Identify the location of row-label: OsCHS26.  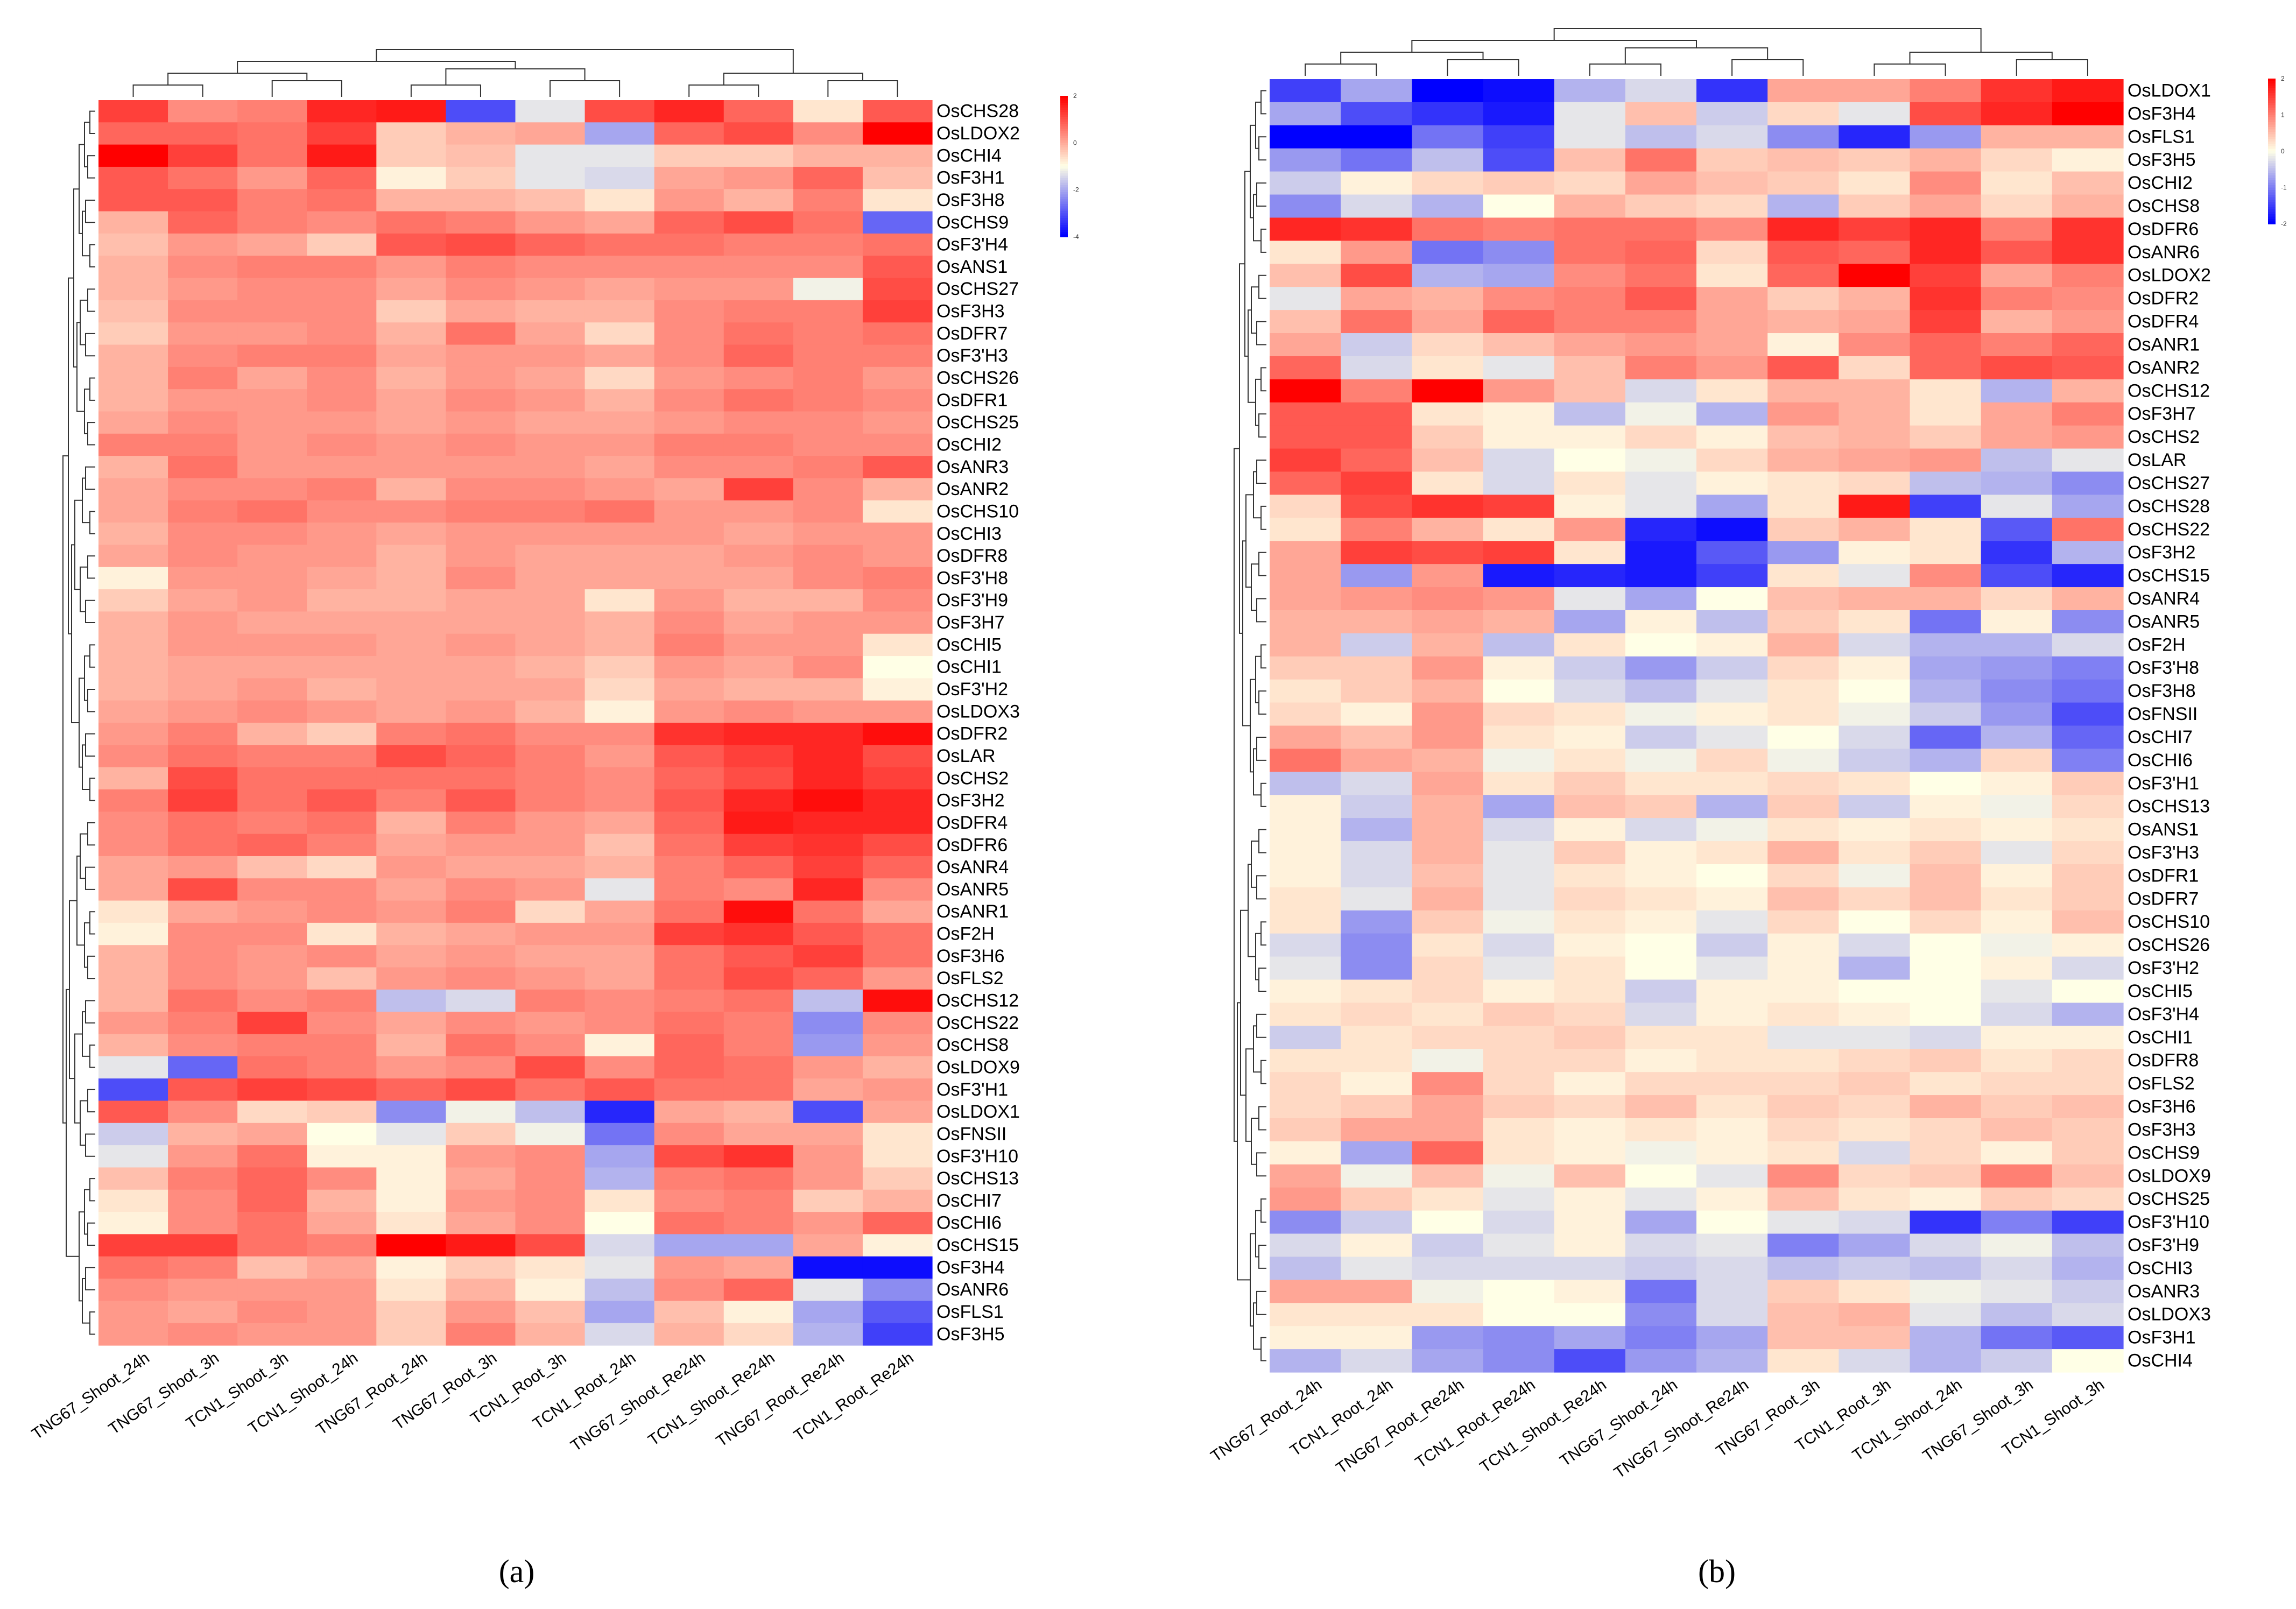
(2169, 945).